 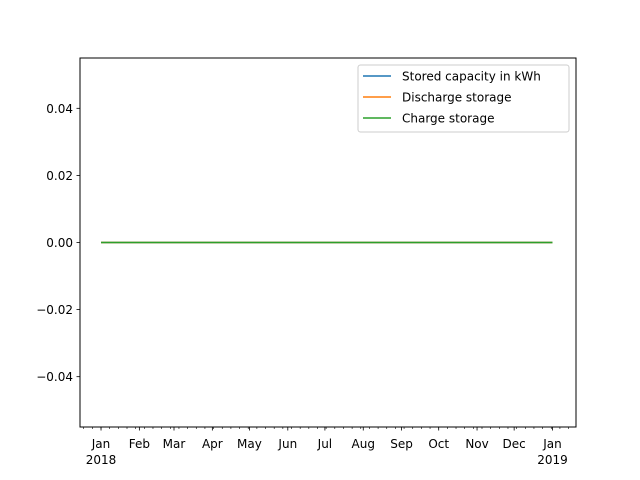 What do you see at coordinates (101, 460) in the screenshot?
I see `x-tick-year-label: 2018` at bounding box center [101, 460].